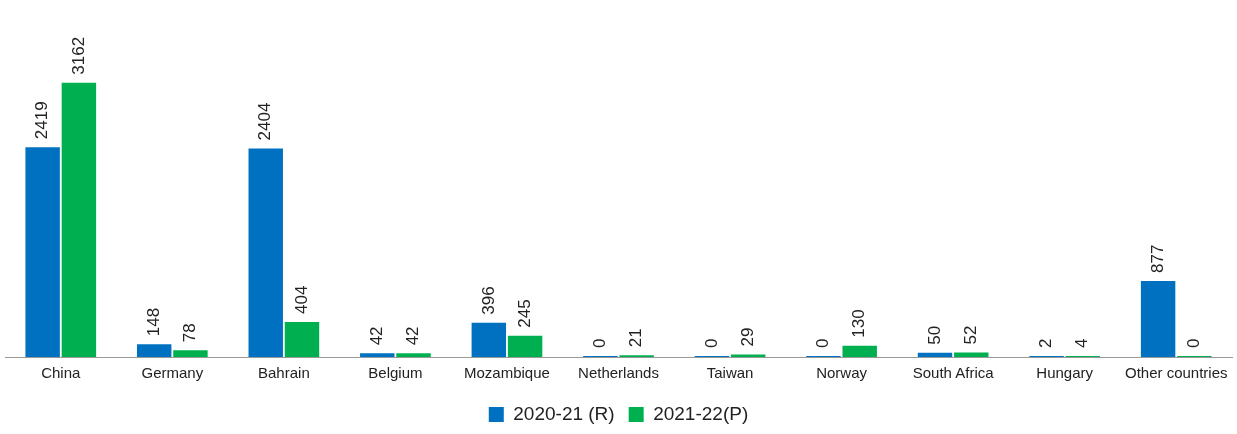 The width and height of the screenshot is (1237, 434). Describe the element at coordinates (842, 373) in the screenshot. I see `x-tick-label: Norway` at that location.